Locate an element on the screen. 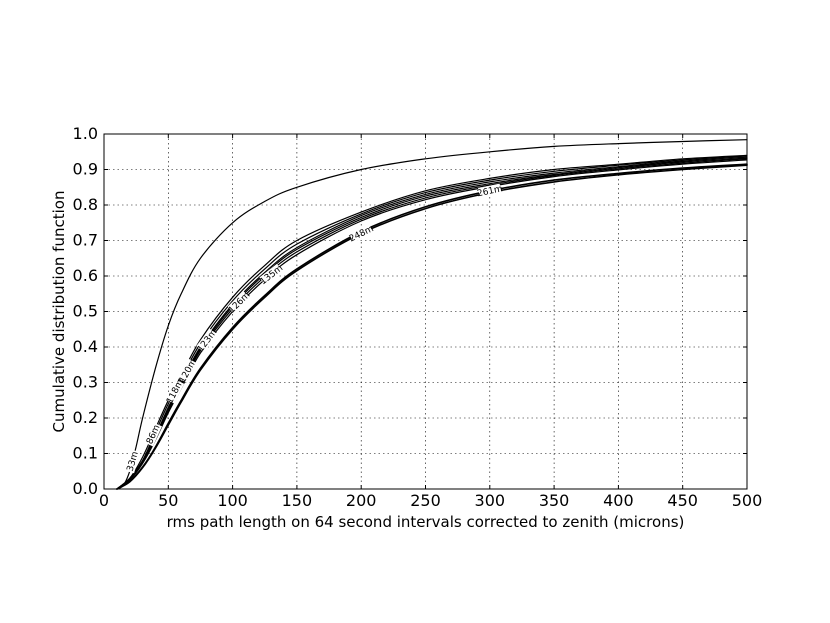  x-tick-label: 450 is located at coordinates (682, 500).